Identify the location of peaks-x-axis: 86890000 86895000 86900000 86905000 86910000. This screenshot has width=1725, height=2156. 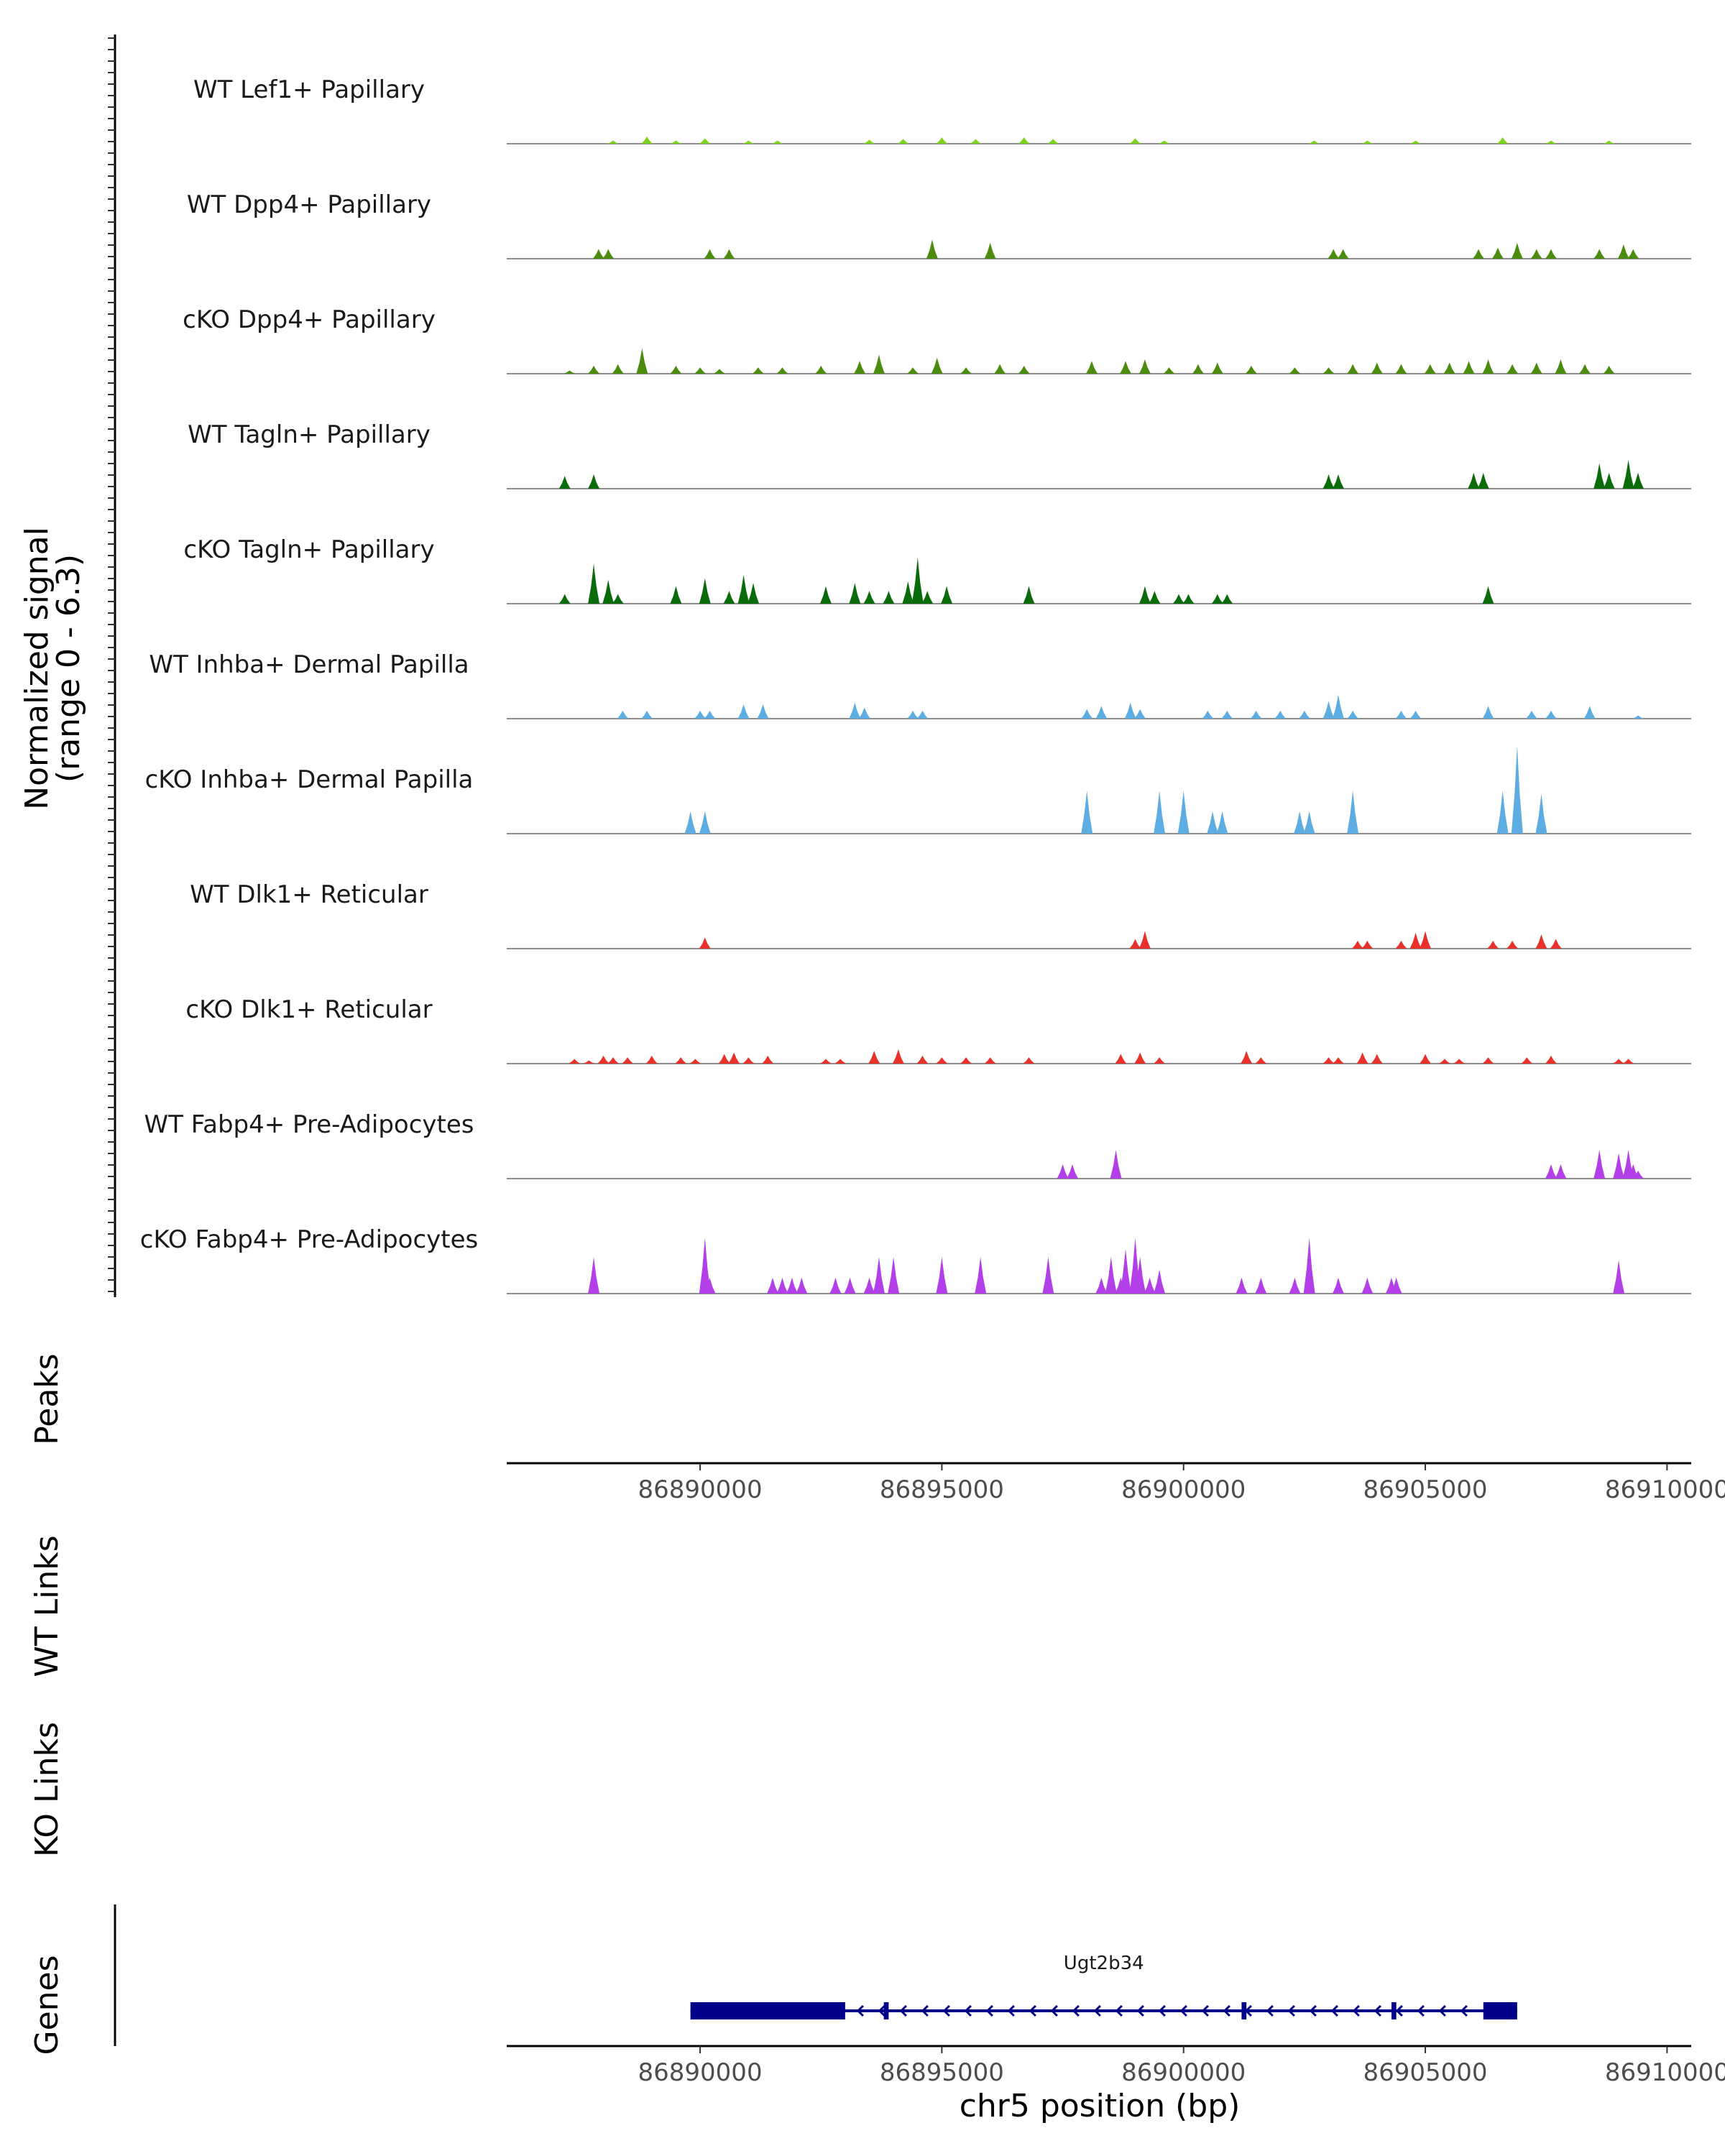
(1116, 1483).